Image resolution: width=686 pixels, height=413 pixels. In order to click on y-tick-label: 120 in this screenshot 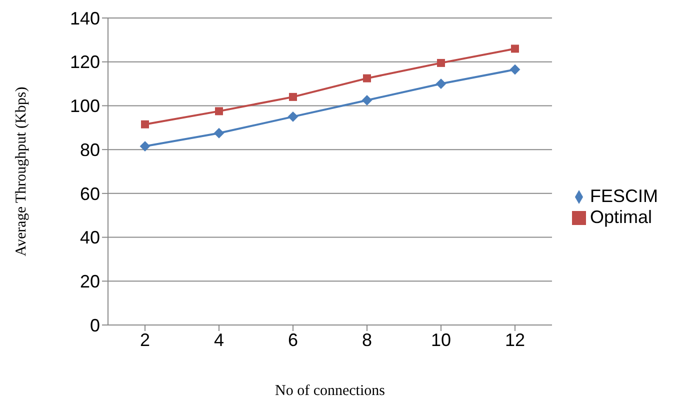, I will do `click(85, 62)`.